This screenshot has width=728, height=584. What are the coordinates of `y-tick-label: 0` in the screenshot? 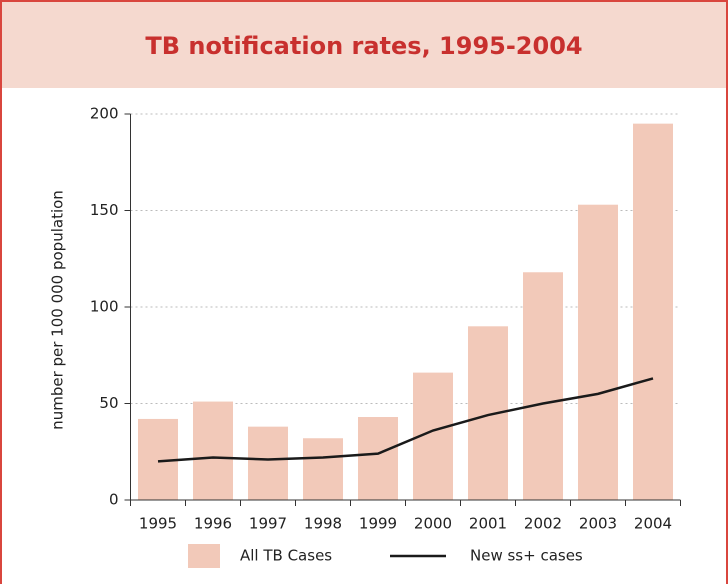 It's located at (114, 500).